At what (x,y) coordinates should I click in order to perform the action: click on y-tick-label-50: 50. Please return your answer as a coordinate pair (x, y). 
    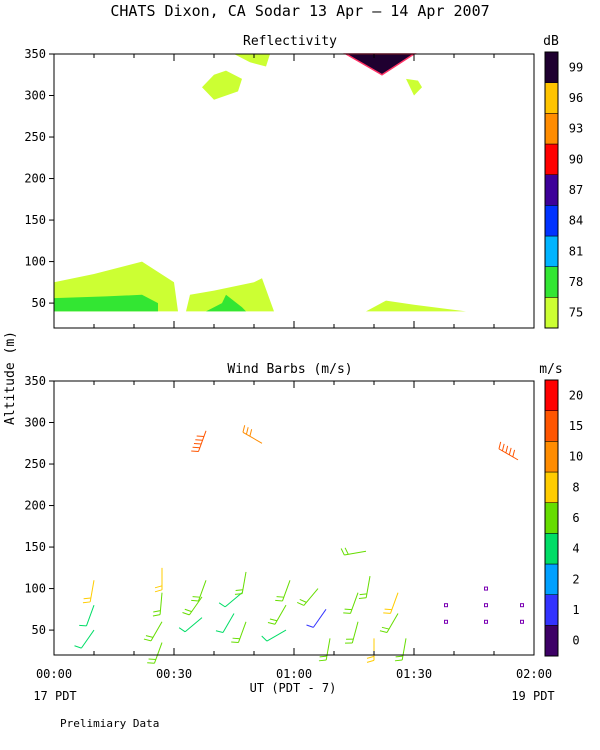
    Looking at the image, I should click on (39, 303).